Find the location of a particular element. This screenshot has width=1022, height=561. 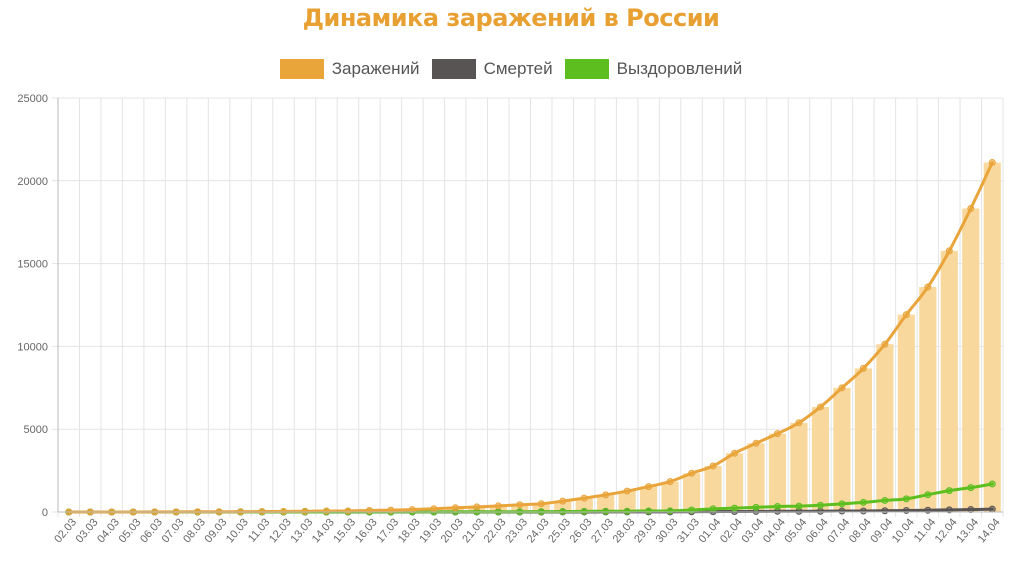

chart-title: Динамика заражений в России is located at coordinates (511, 18).